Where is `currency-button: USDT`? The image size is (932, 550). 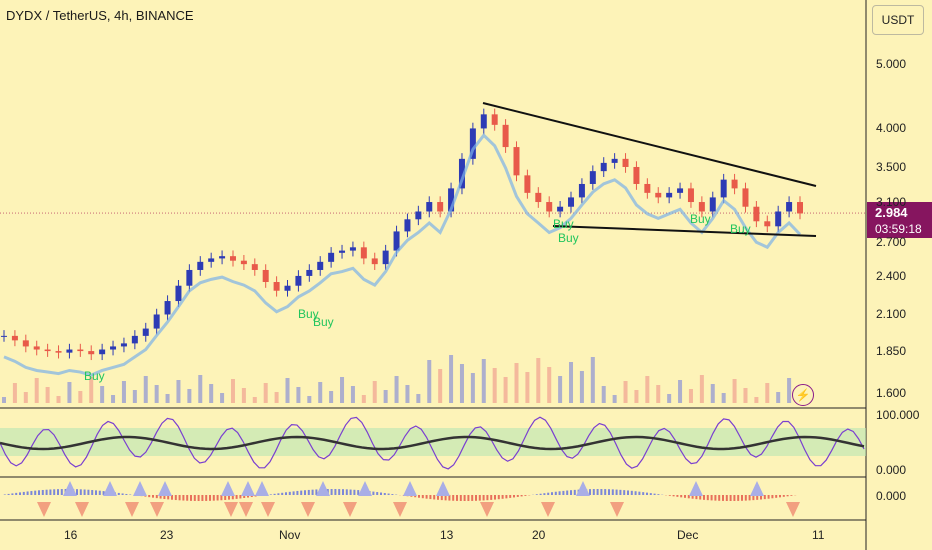 currency-button: USDT is located at coordinates (898, 20).